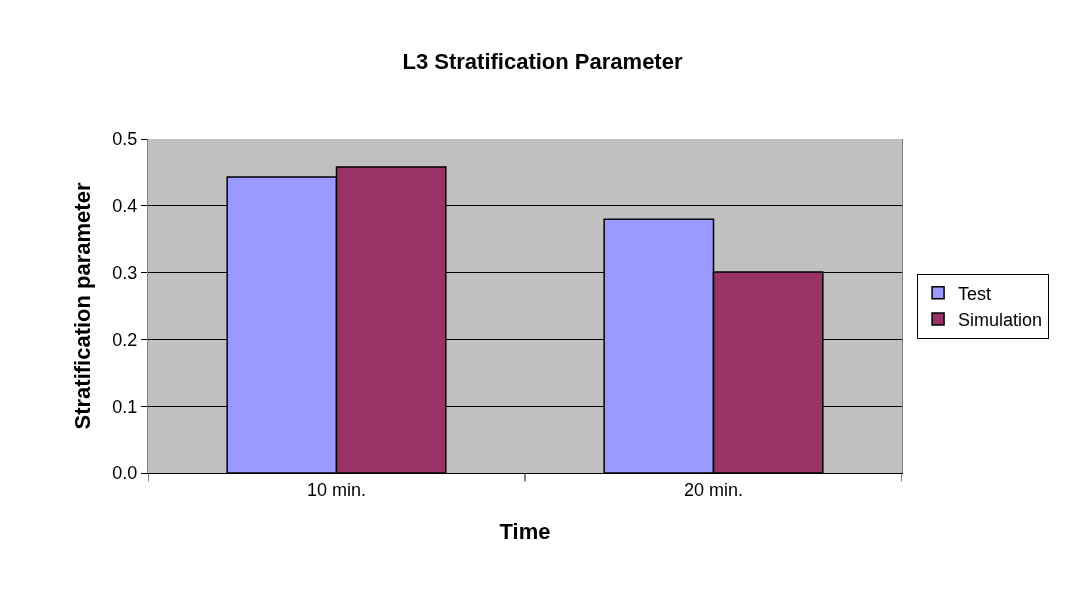 Image resolution: width=1085 pixels, height=610 pixels. I want to click on x-axis-title: Time, so click(525, 532).